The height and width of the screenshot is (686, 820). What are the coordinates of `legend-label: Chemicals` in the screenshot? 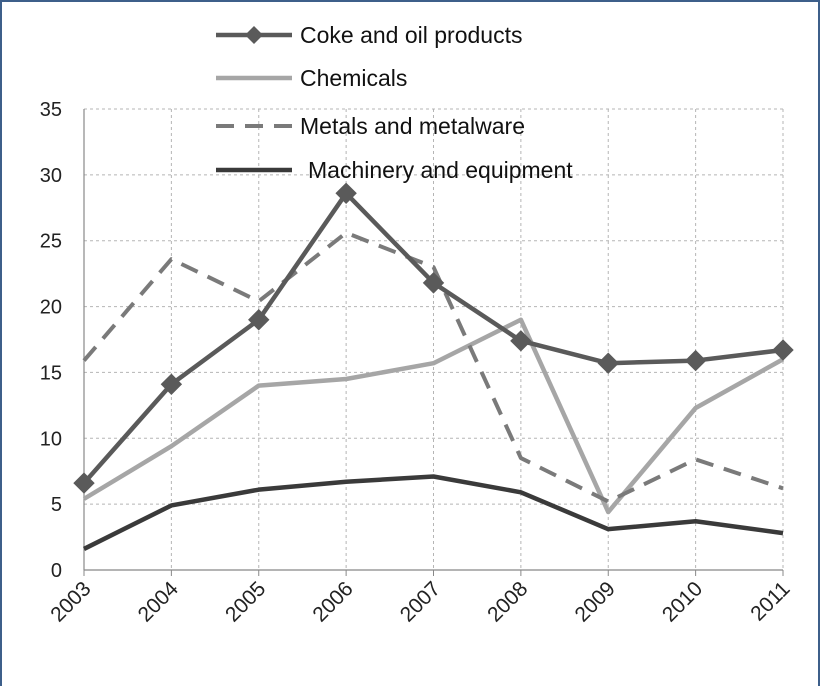 It's located at (353, 78).